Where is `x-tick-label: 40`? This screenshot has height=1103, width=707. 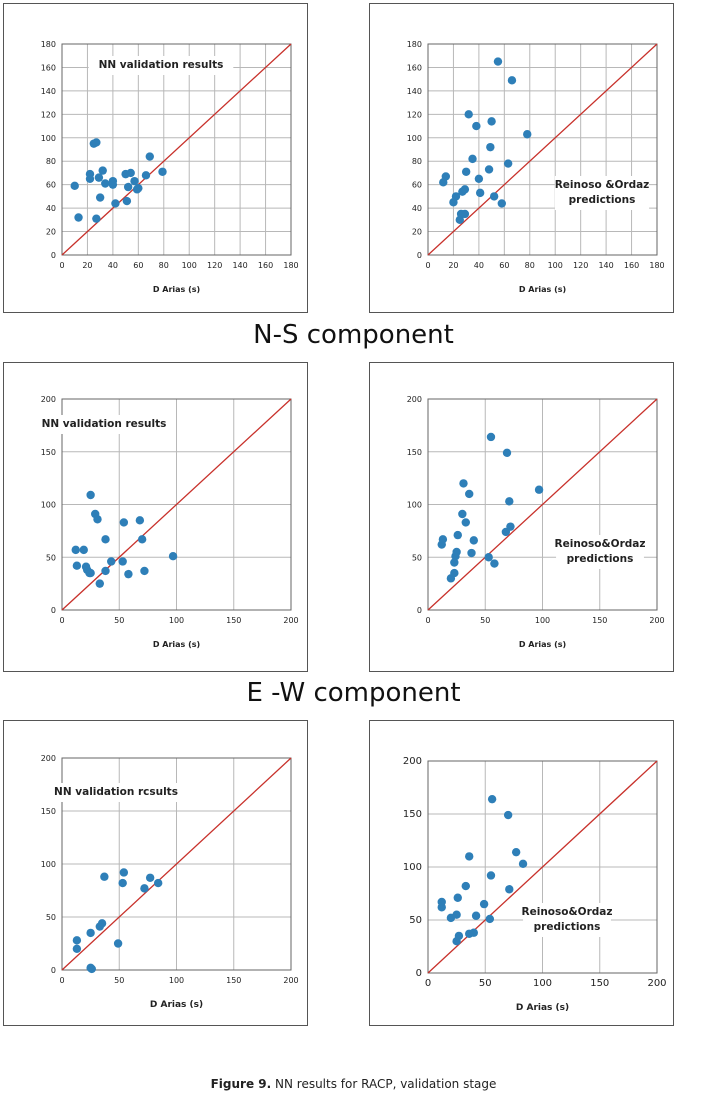
x-tick-label: 40 is located at coordinates (479, 265).